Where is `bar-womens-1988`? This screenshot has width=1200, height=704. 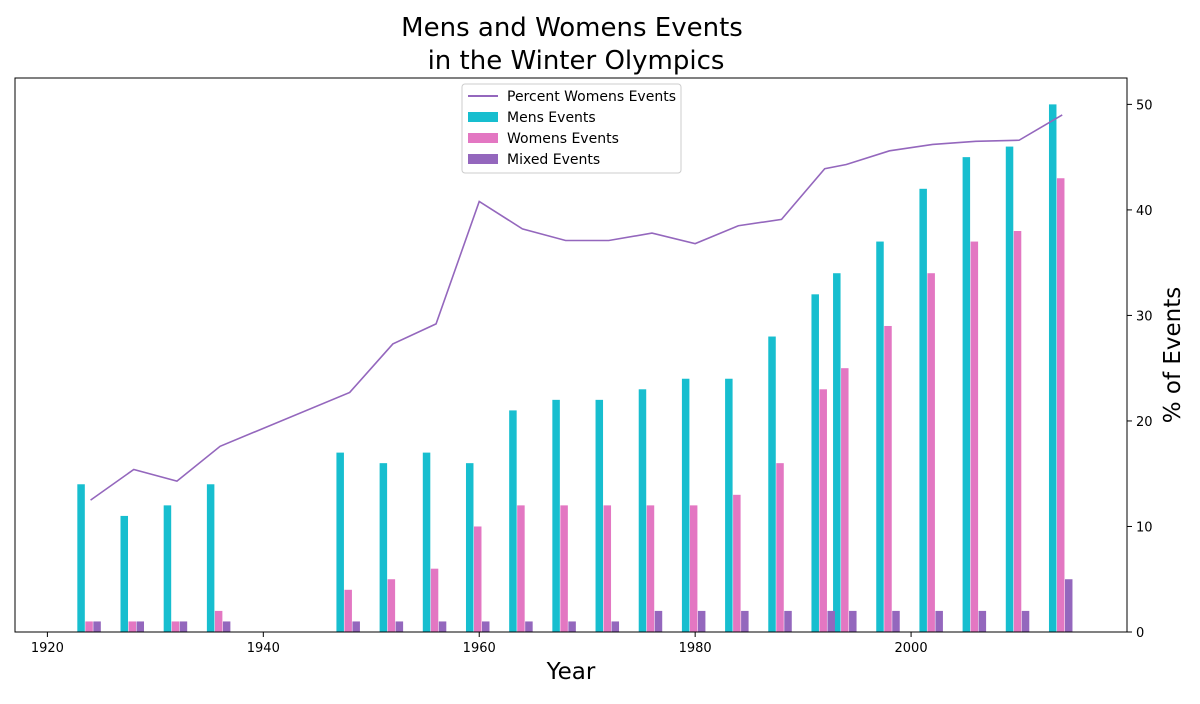
bar-womens-1988 is located at coordinates (780, 547).